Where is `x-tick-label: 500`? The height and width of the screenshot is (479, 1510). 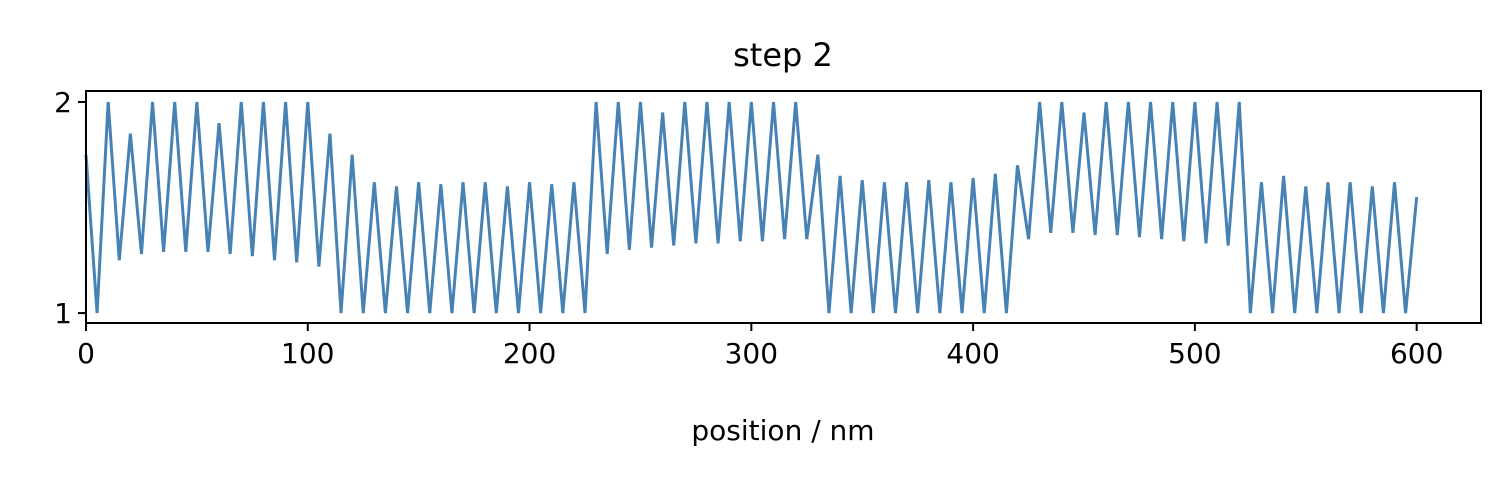 x-tick-label: 500 is located at coordinates (1194, 353).